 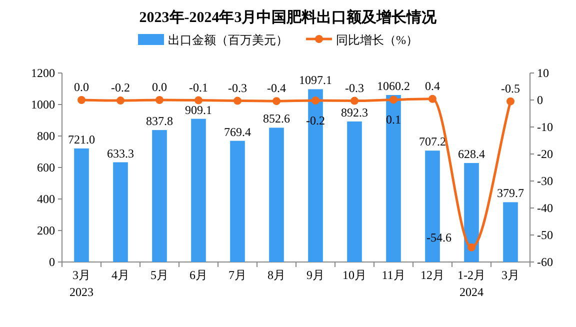 I want to click on y2-tick-label: -30, so click(x=545, y=181).